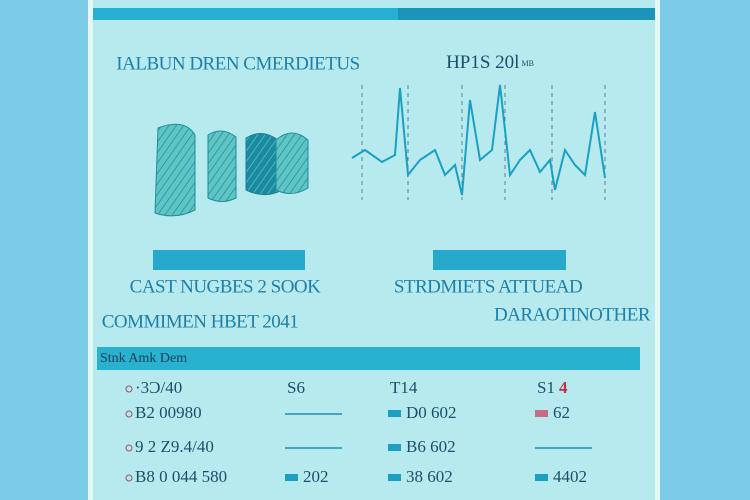 The height and width of the screenshot is (500, 750). What do you see at coordinates (483, 142) in the screenshot?
I see `dashed-guides` at bounding box center [483, 142].